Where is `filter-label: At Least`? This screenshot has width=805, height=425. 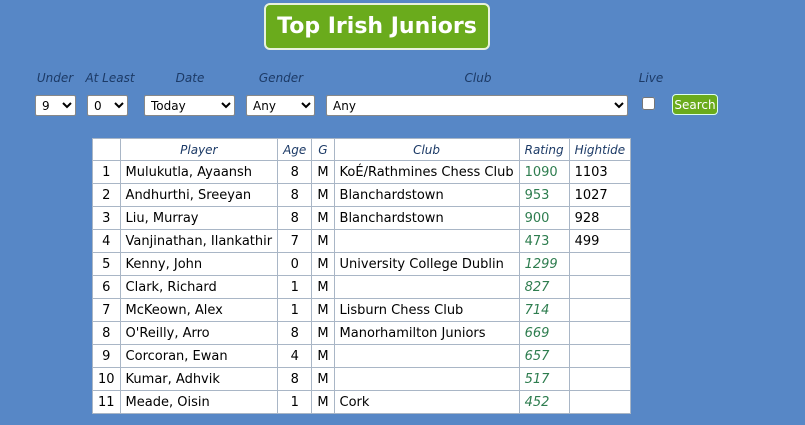
filter-label: At Least is located at coordinates (110, 78).